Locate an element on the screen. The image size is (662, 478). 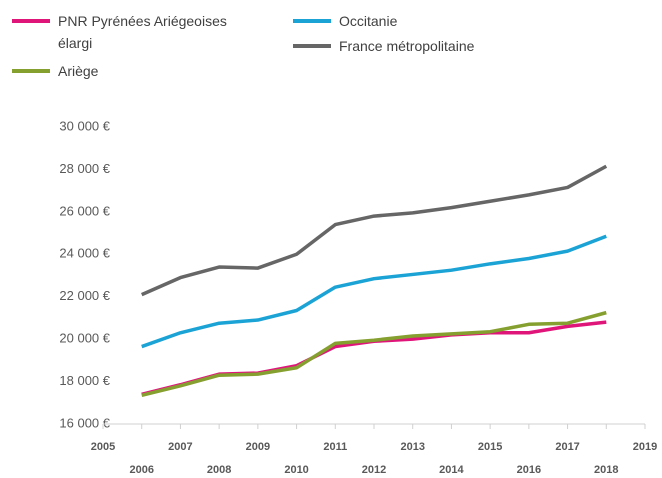
legend-item: Occitanie is located at coordinates (393, 21).